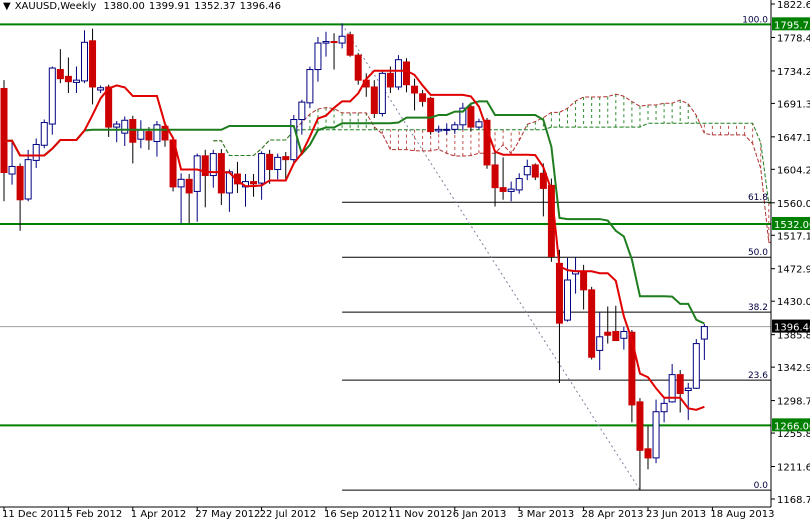 This screenshot has width=810, height=523. Describe the element at coordinates (793, 236) in the screenshot. I see `y-tick-label: 1517.10` at that location.